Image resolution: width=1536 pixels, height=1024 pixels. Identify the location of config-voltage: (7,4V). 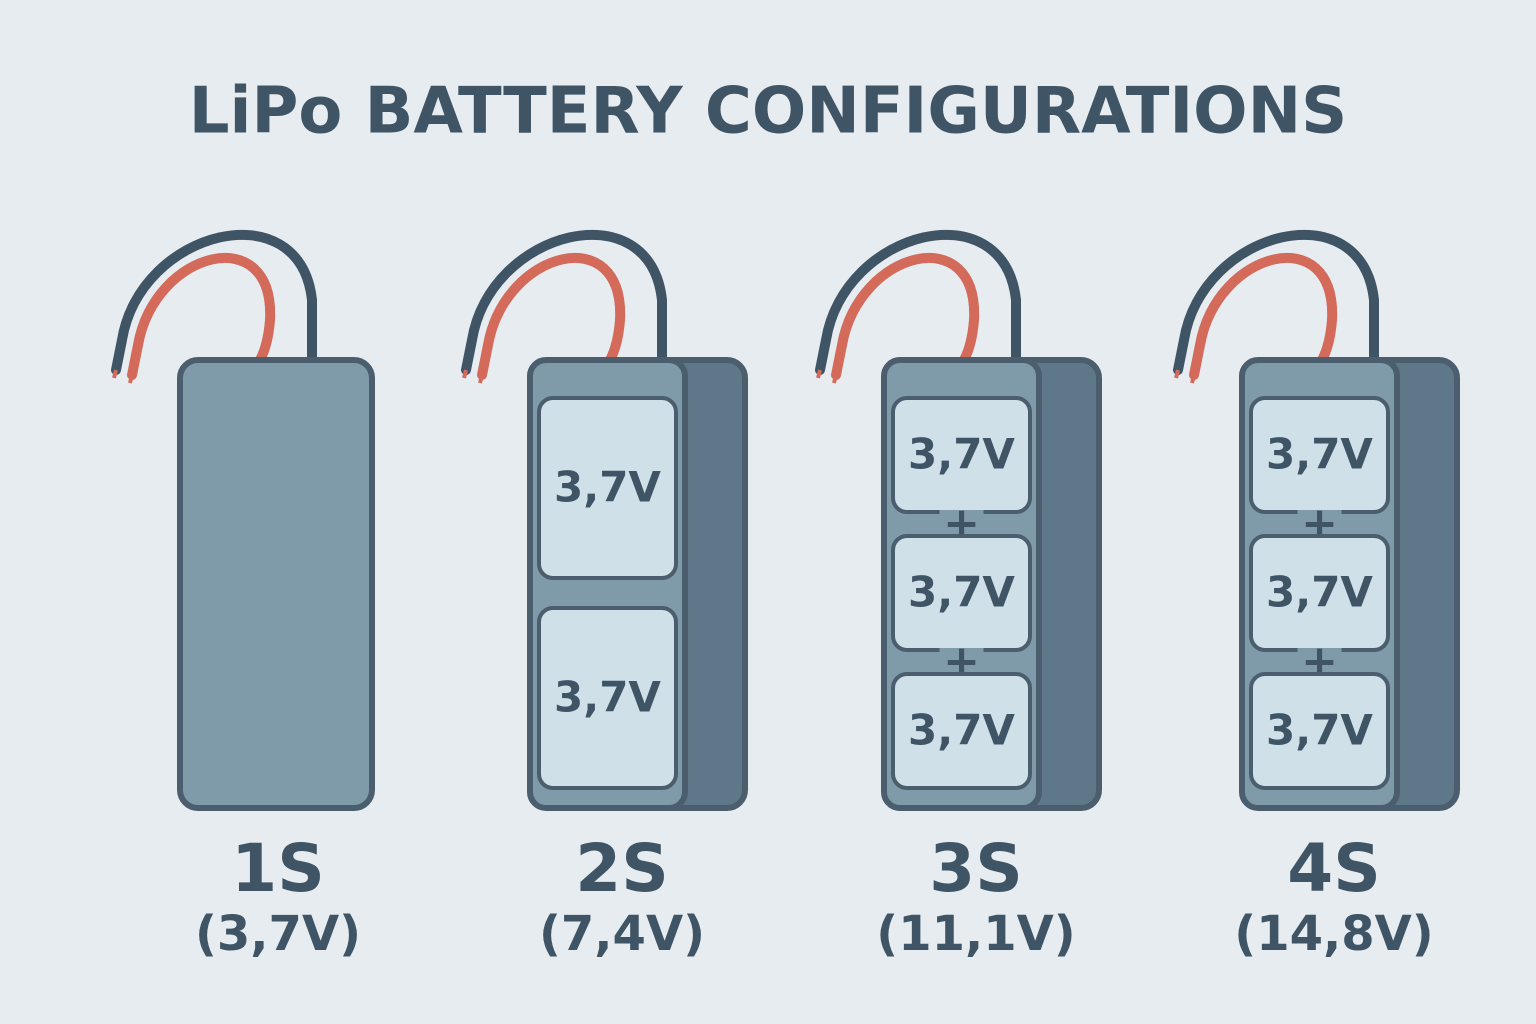
(622, 934).